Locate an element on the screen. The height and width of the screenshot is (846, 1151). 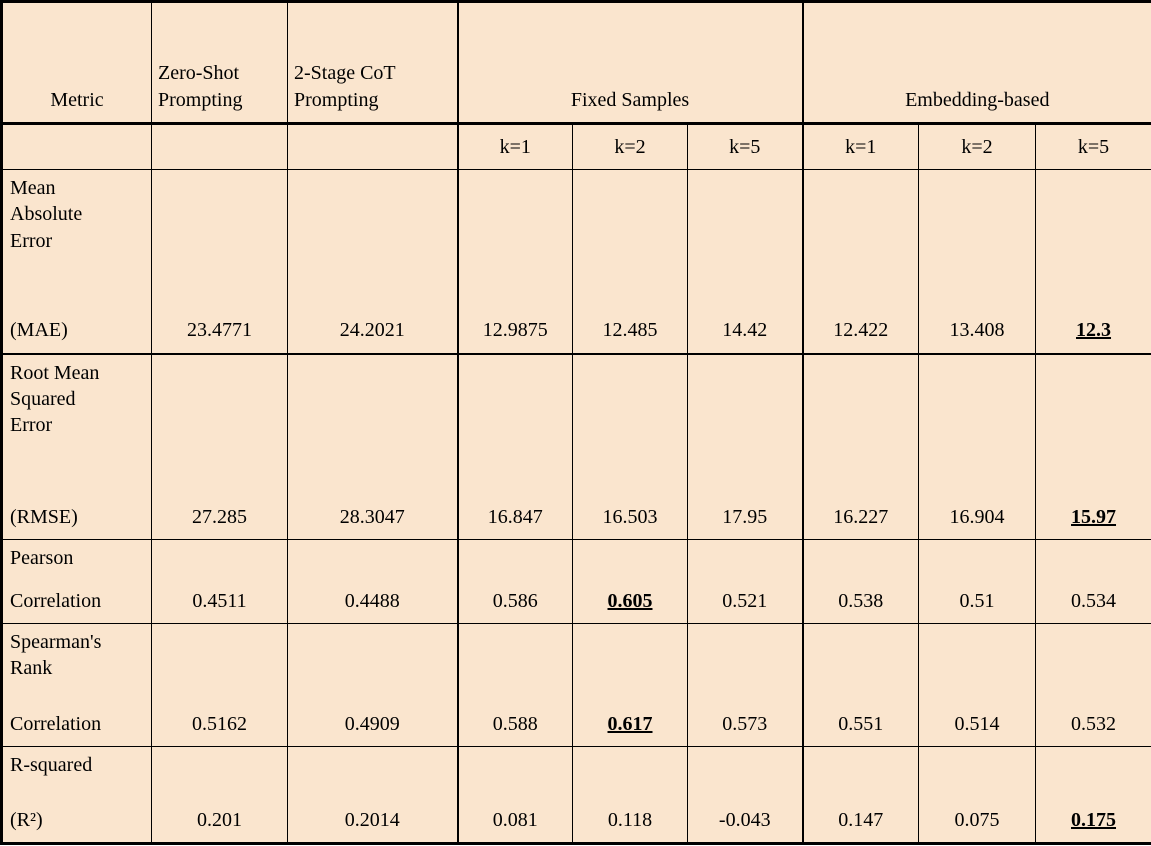
value-cell: 0.588 is located at coordinates (514, 685).